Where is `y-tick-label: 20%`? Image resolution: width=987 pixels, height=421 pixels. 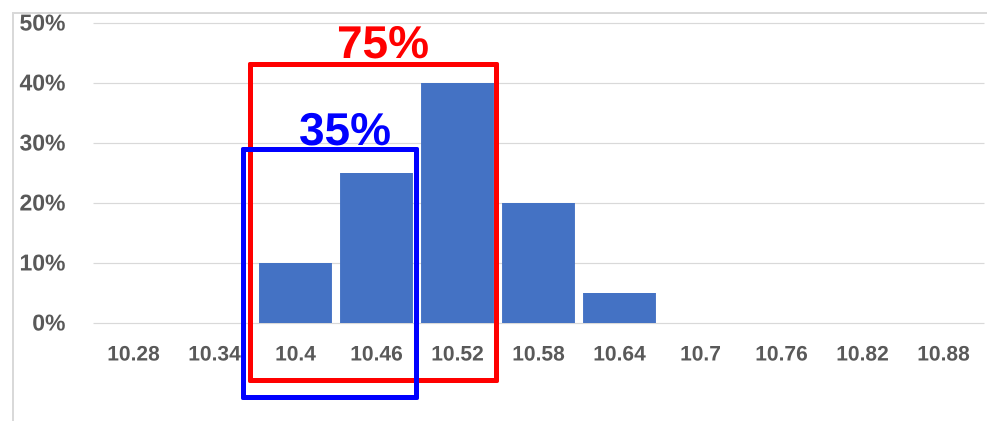
y-tick-label: 20% is located at coordinates (42, 203).